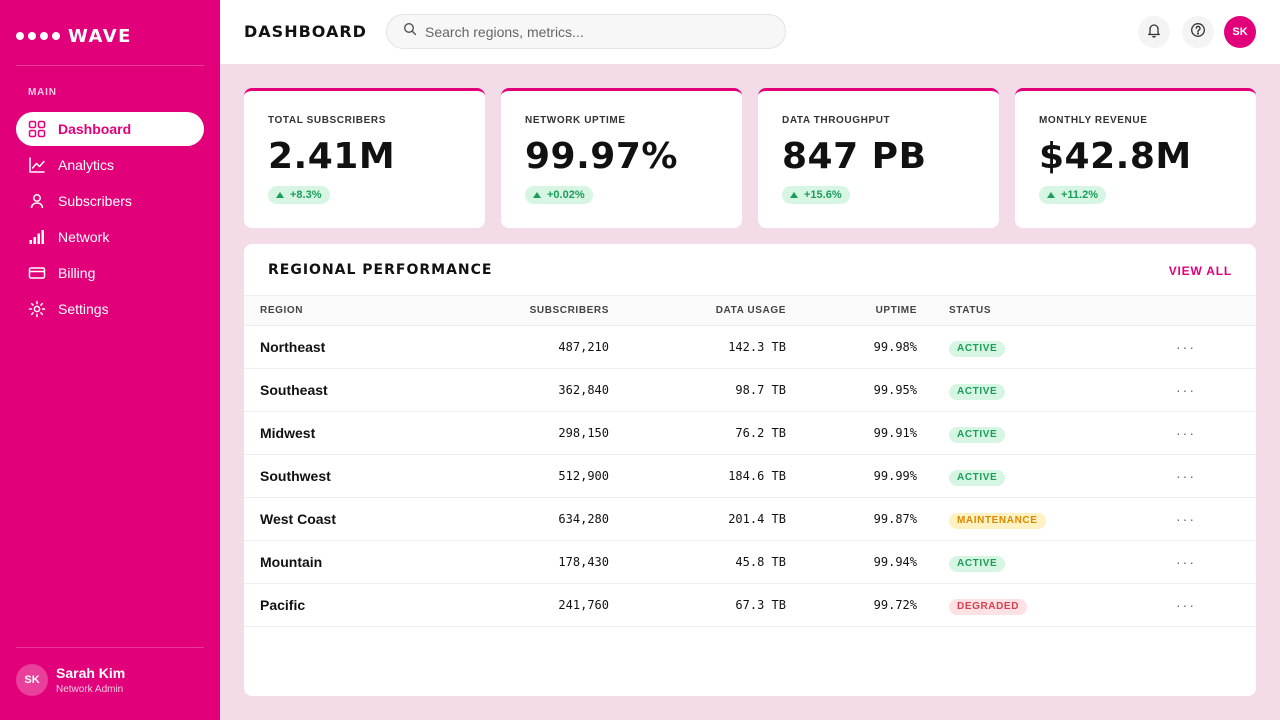 The height and width of the screenshot is (720, 1280). I want to click on search-icon, so click(410, 31).